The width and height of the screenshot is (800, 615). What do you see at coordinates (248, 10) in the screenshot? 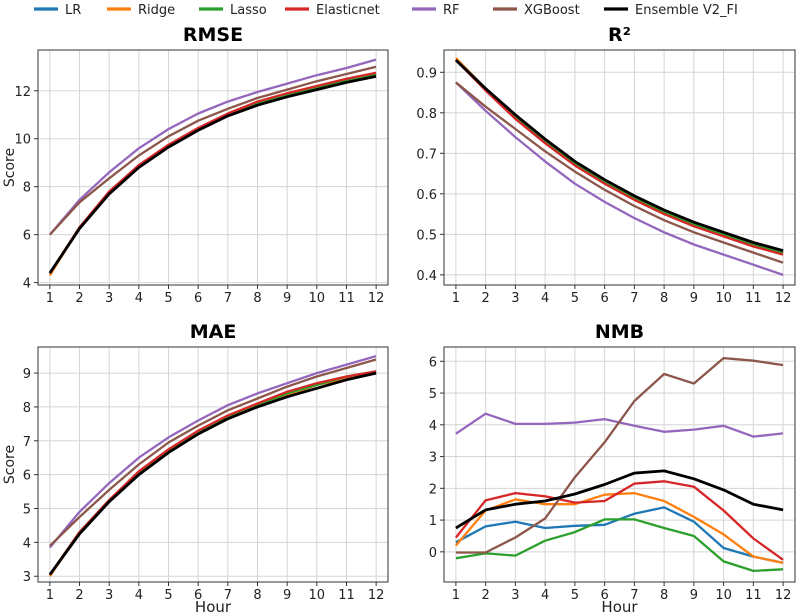
I see `legend-label-lasso: Lasso` at bounding box center [248, 10].